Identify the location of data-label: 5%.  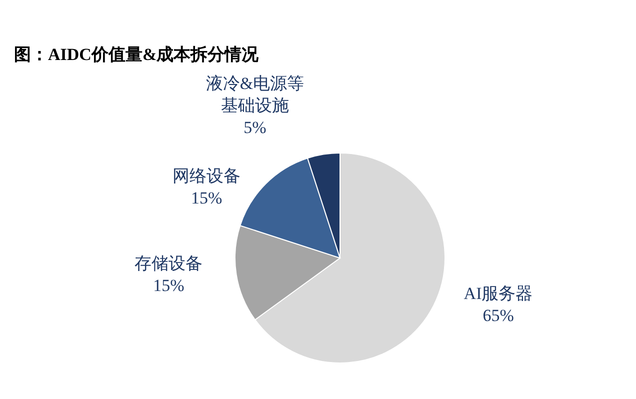
(255, 127).